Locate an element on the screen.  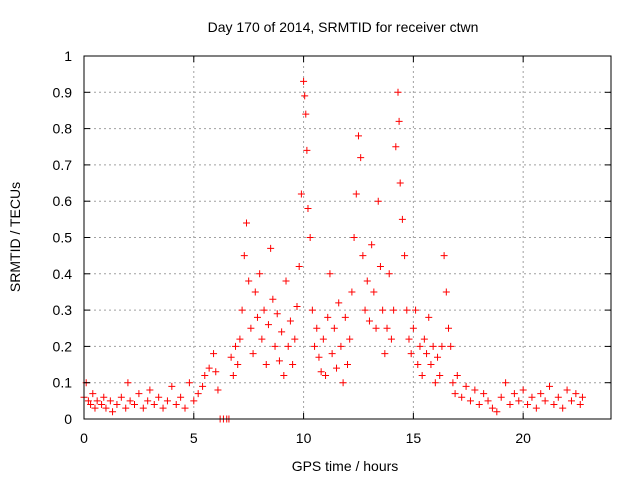
y-tick-label: 0 is located at coordinates (68, 419).